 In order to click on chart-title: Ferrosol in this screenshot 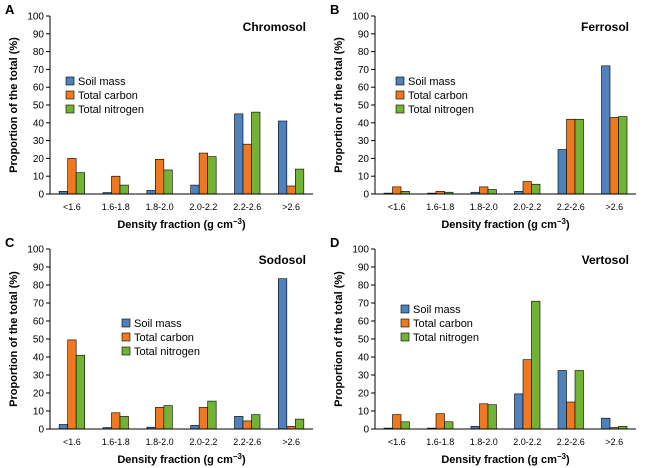, I will do `click(605, 27)`.